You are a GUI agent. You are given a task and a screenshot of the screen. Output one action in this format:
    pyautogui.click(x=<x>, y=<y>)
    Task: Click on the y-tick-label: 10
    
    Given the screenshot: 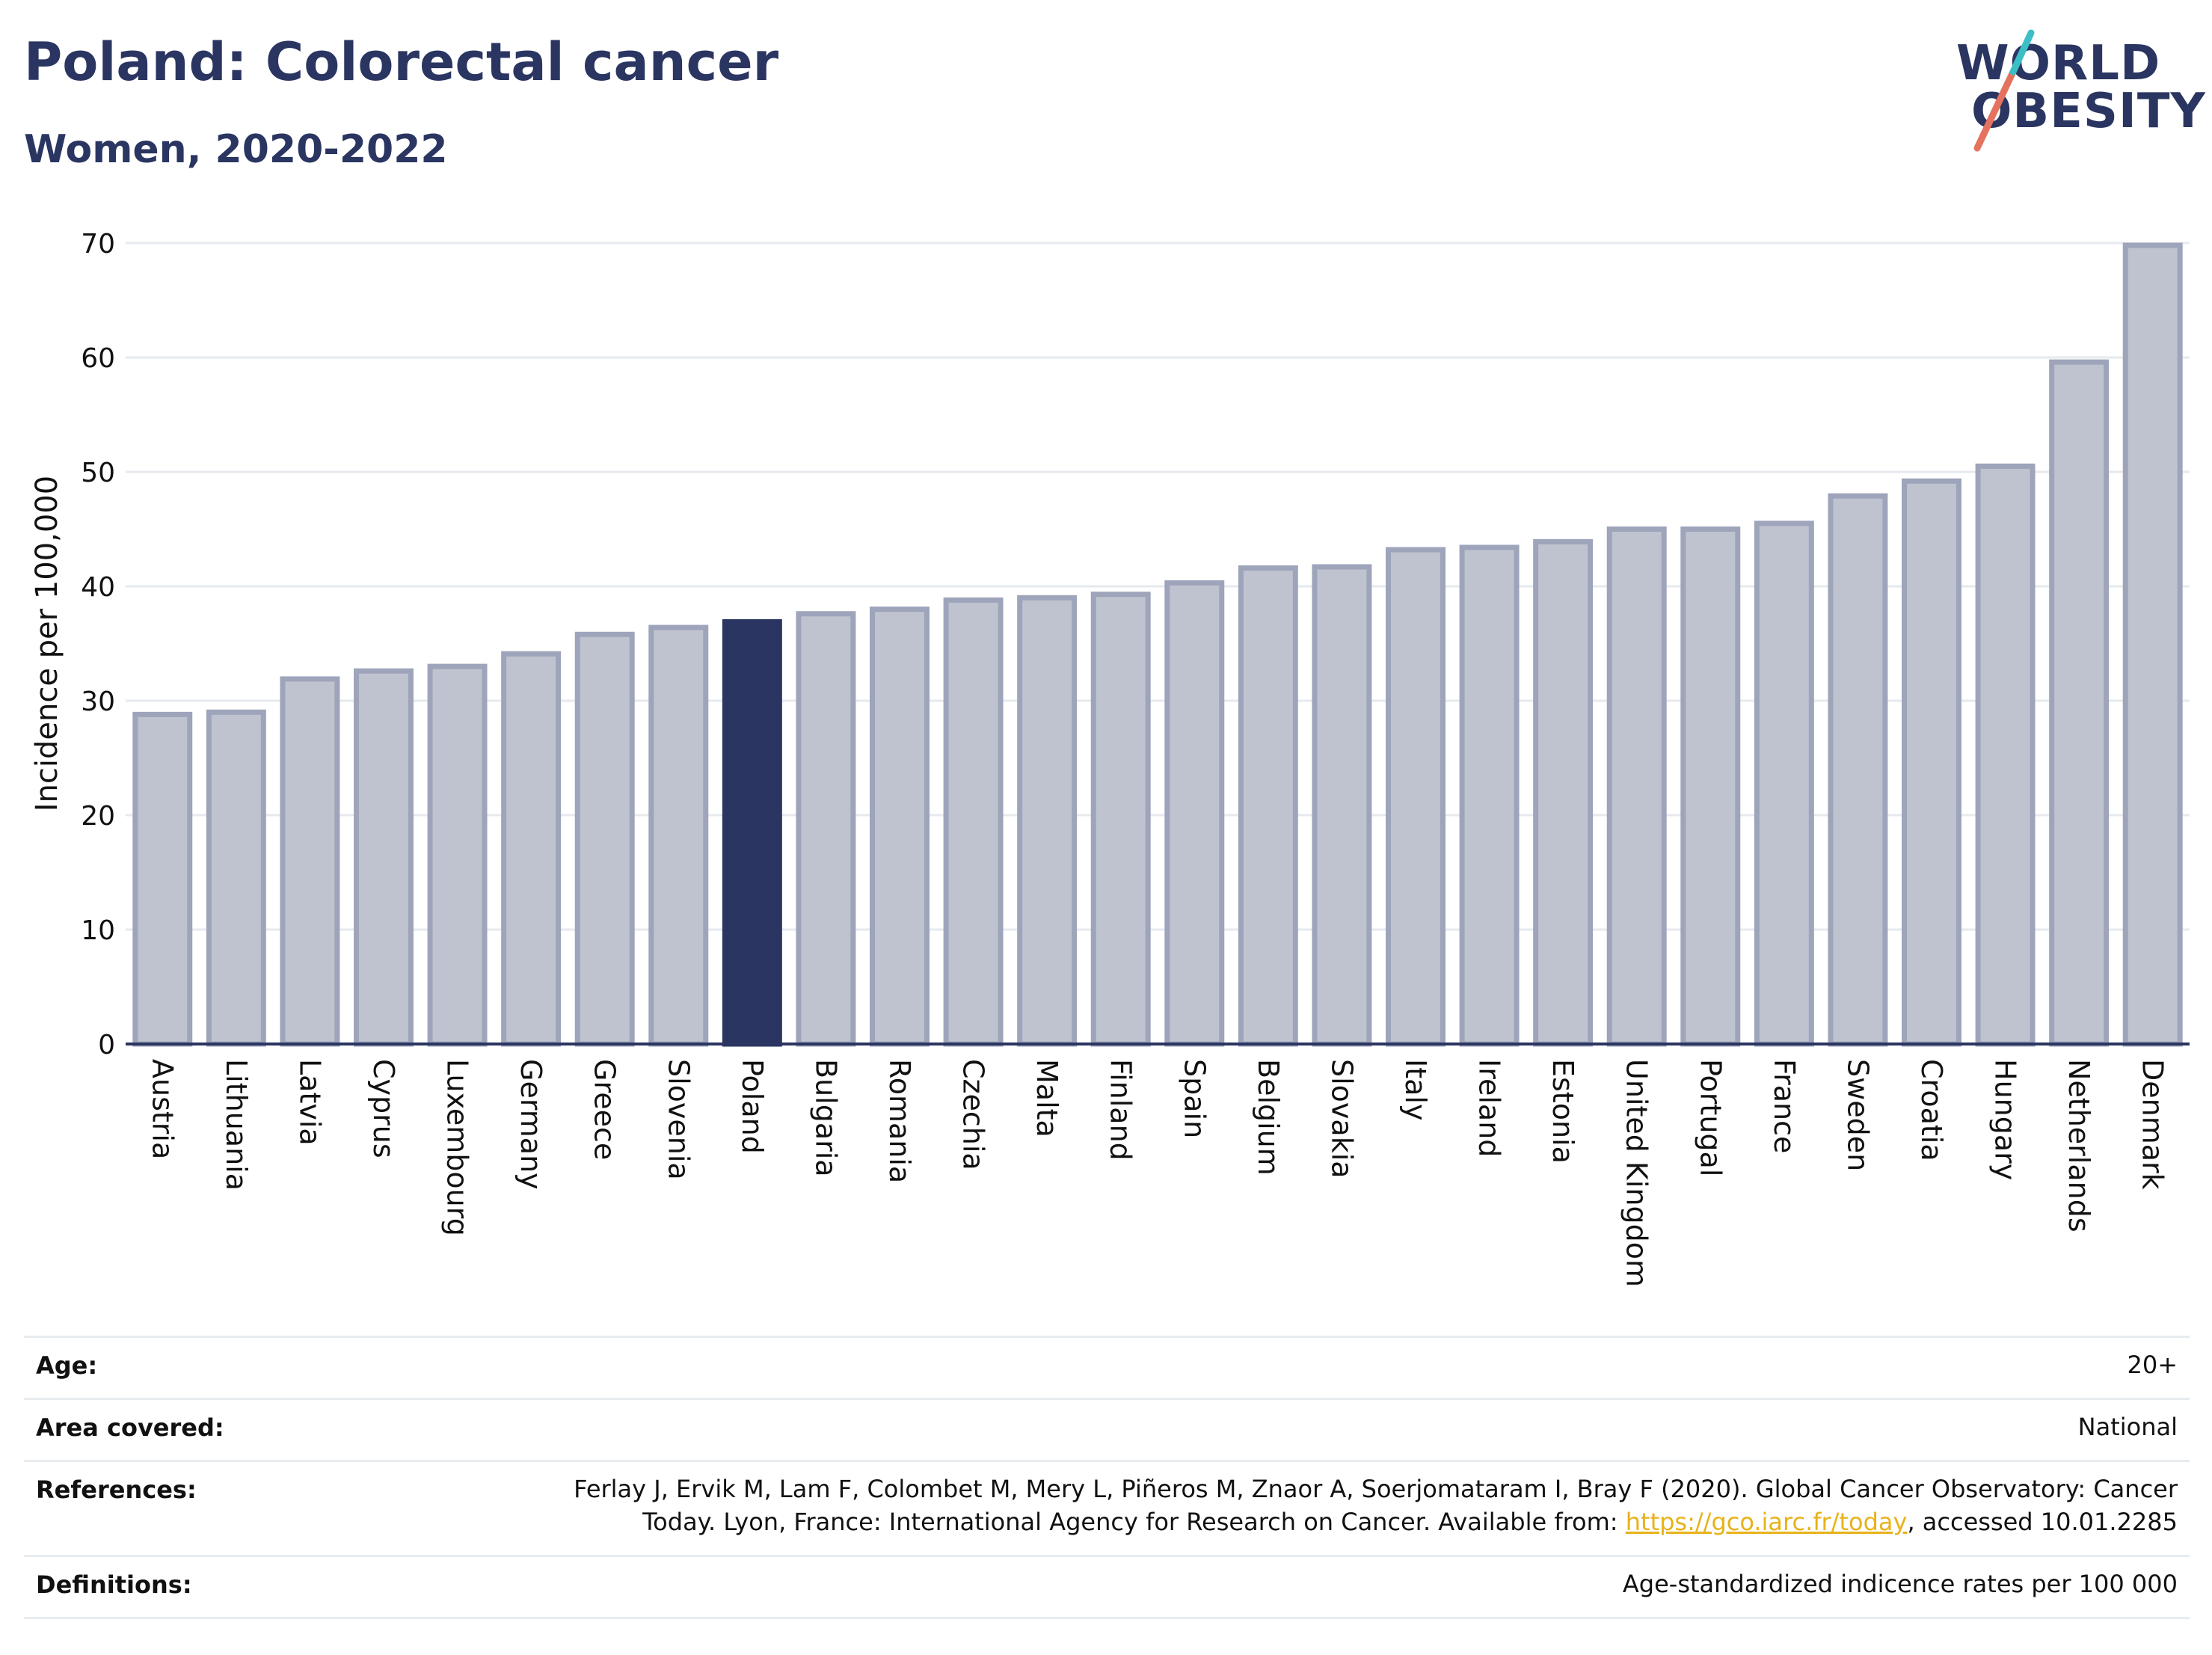 What is the action you would take?
    pyautogui.click(x=98, y=930)
    